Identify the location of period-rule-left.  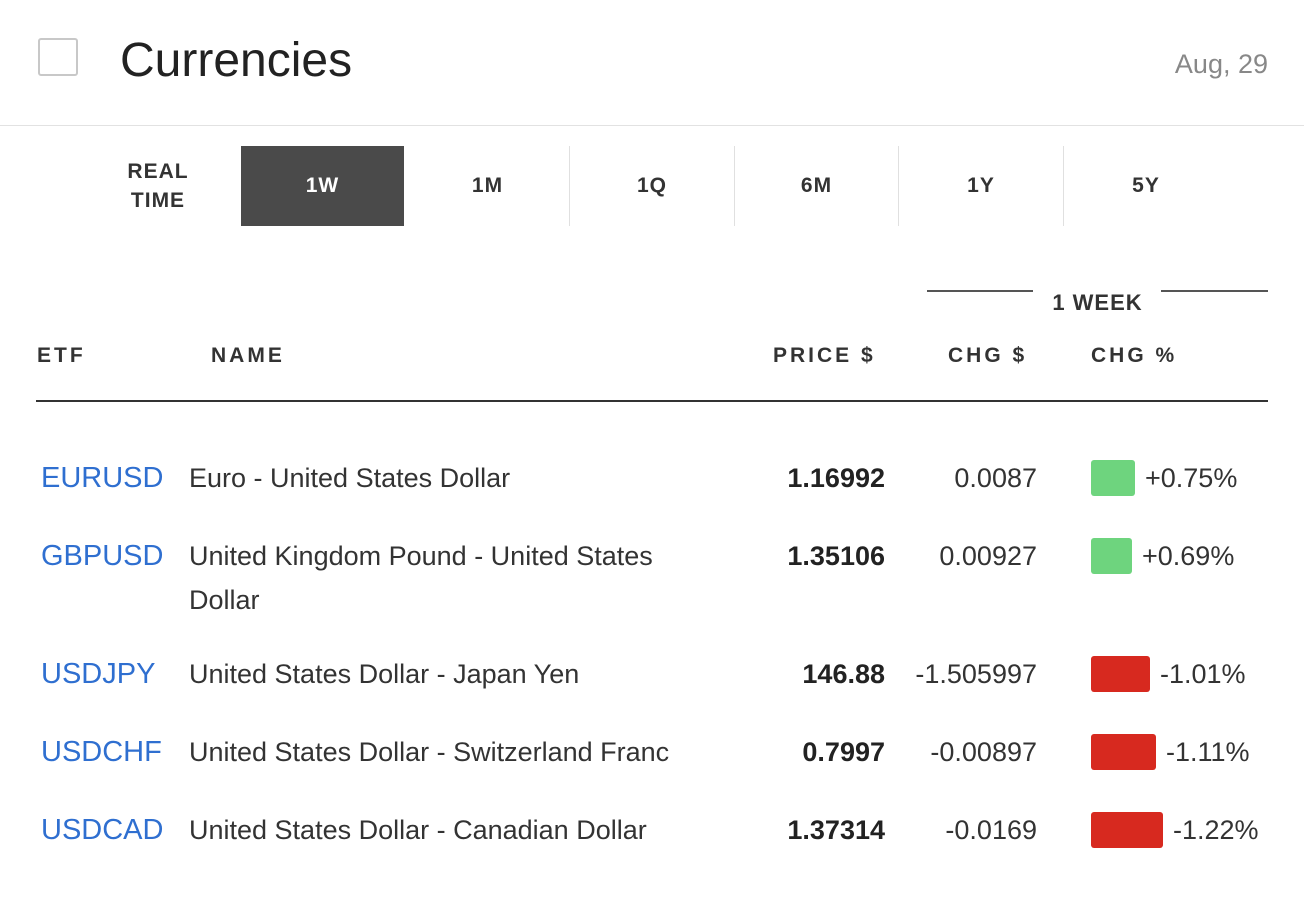
(980, 291).